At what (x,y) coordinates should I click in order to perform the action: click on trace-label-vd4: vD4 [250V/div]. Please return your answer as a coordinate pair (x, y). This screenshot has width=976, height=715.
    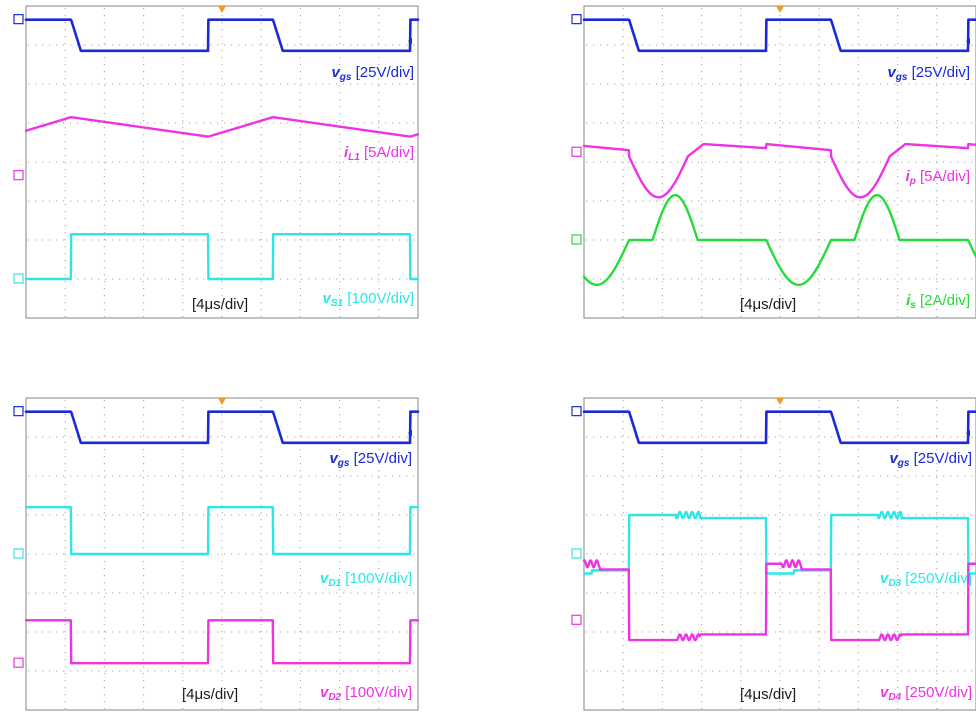
    Looking at the image, I should click on (925, 693).